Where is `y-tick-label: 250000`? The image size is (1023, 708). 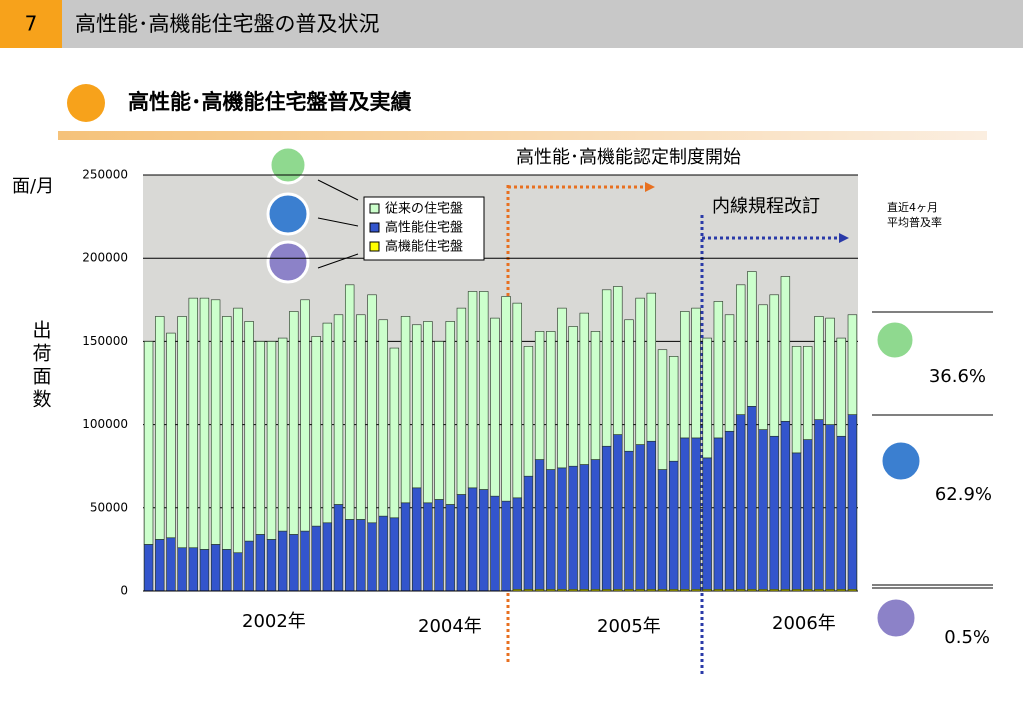
y-tick-label: 250000 is located at coordinates (105, 175).